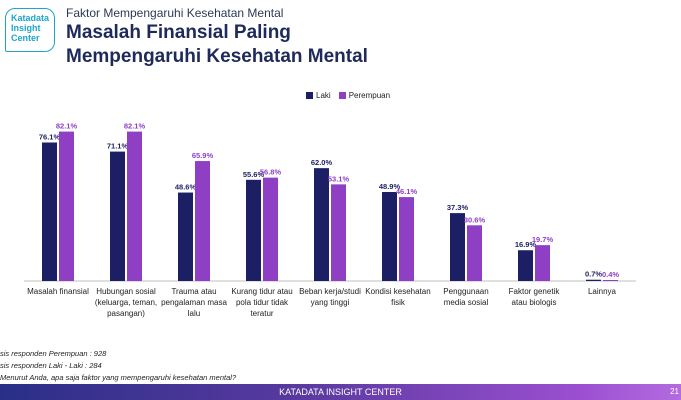 Image resolution: width=681 pixels, height=400 pixels. I want to click on data-label-laki-5: 48.9%, so click(390, 186).